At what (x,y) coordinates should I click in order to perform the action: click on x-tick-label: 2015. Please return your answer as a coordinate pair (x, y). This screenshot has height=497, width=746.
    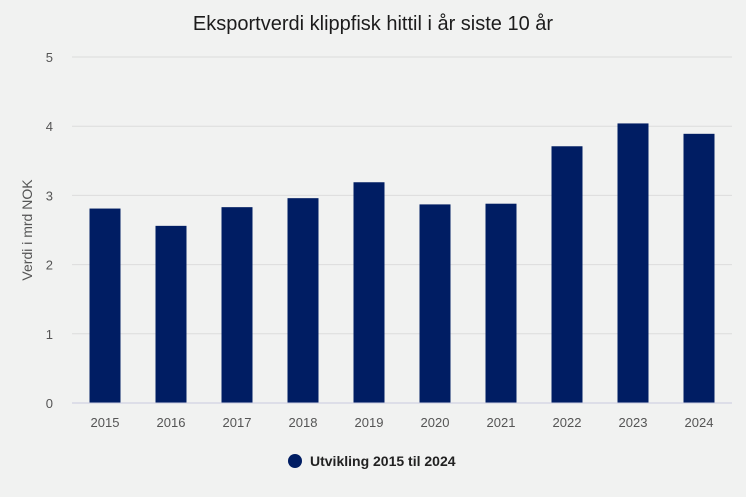
    Looking at the image, I should click on (105, 422).